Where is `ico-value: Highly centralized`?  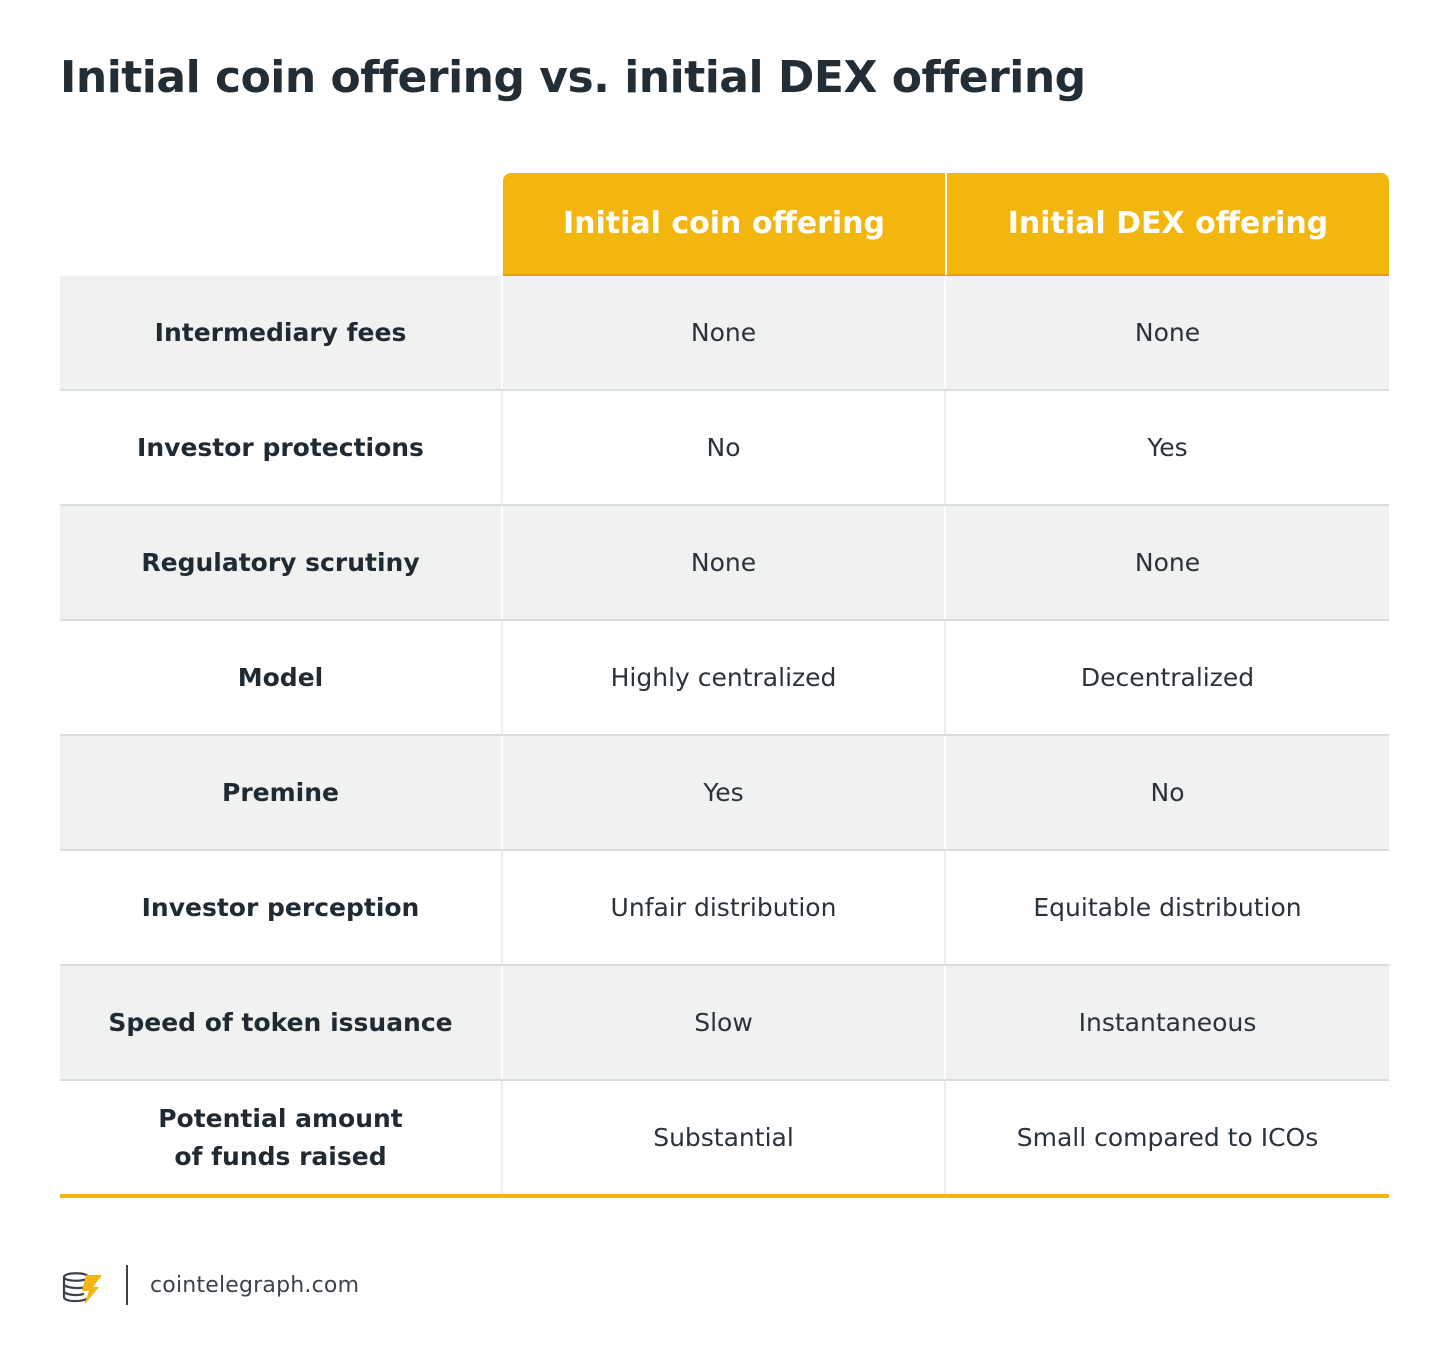 ico-value: Highly centralized is located at coordinates (724, 677).